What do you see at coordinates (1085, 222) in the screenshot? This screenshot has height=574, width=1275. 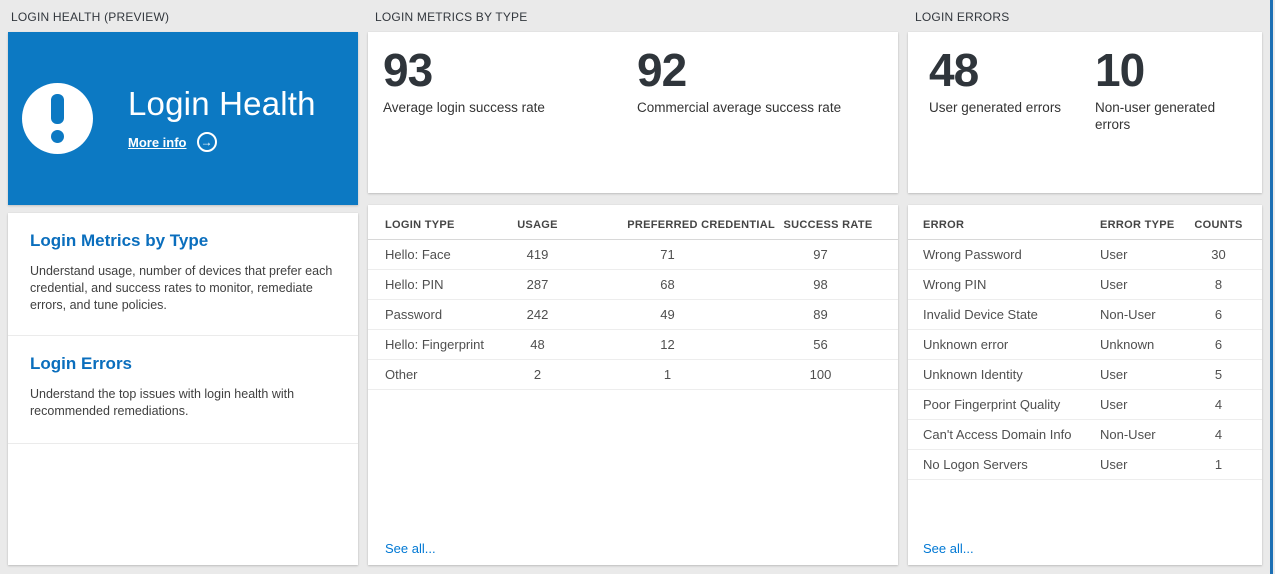 I see `table-header-row: ERROR ERROR TYPE COUNTS` at bounding box center [1085, 222].